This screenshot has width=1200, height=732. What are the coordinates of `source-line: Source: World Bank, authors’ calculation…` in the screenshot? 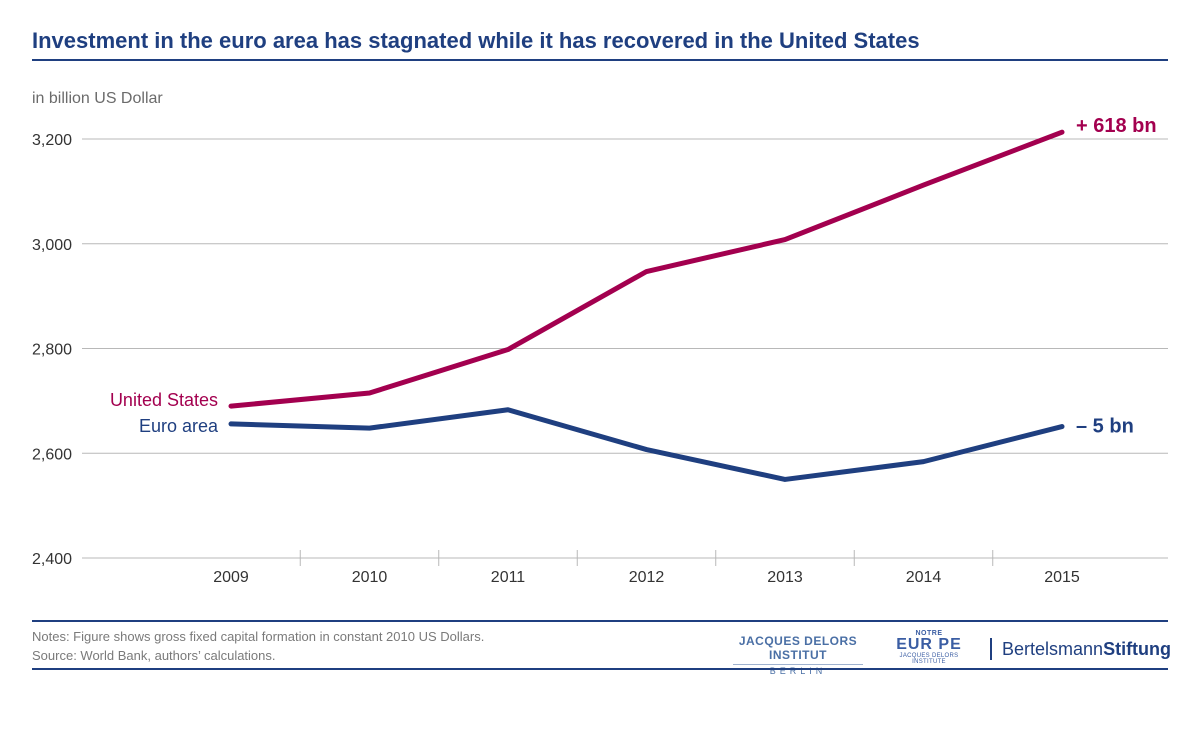 It's located at (154, 655).